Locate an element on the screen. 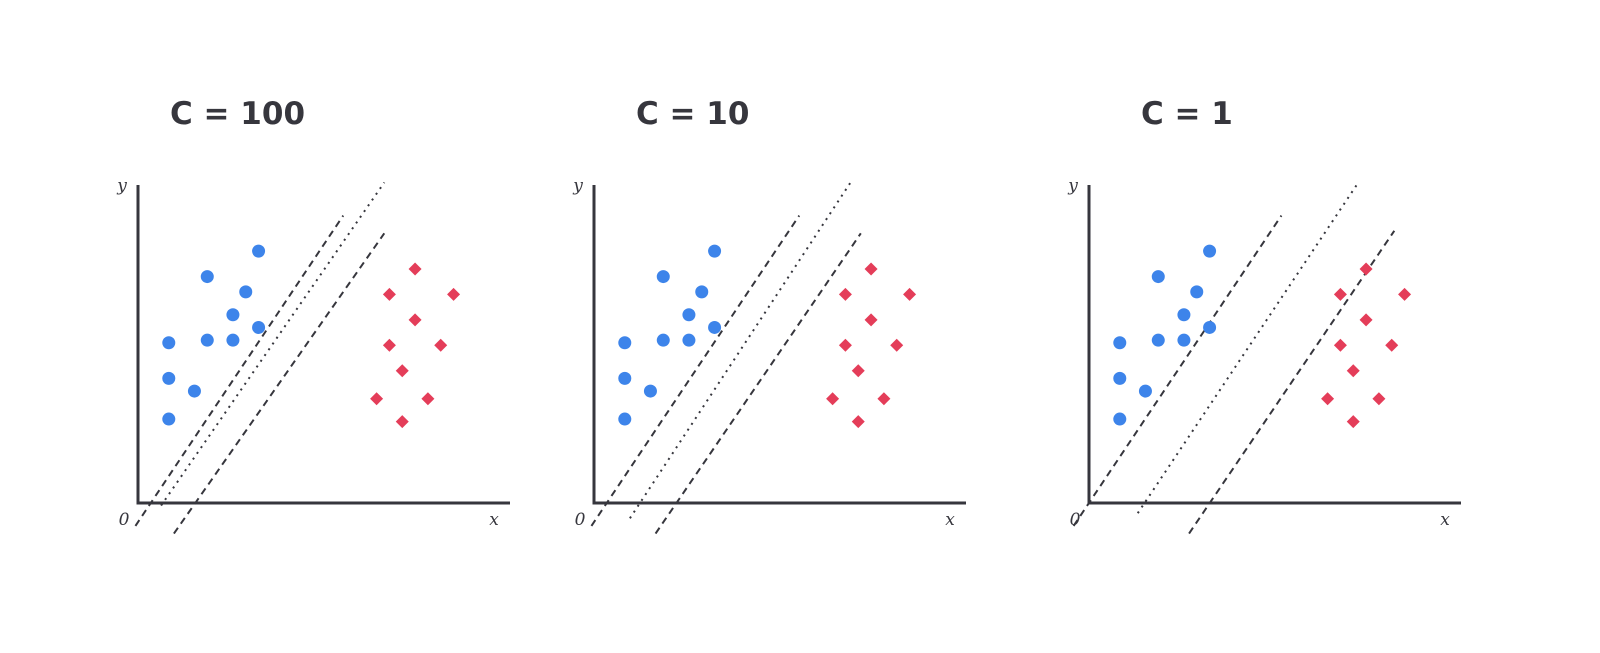 This screenshot has width=1600, height=653. chart-title: C = 100 is located at coordinates (238, 114).